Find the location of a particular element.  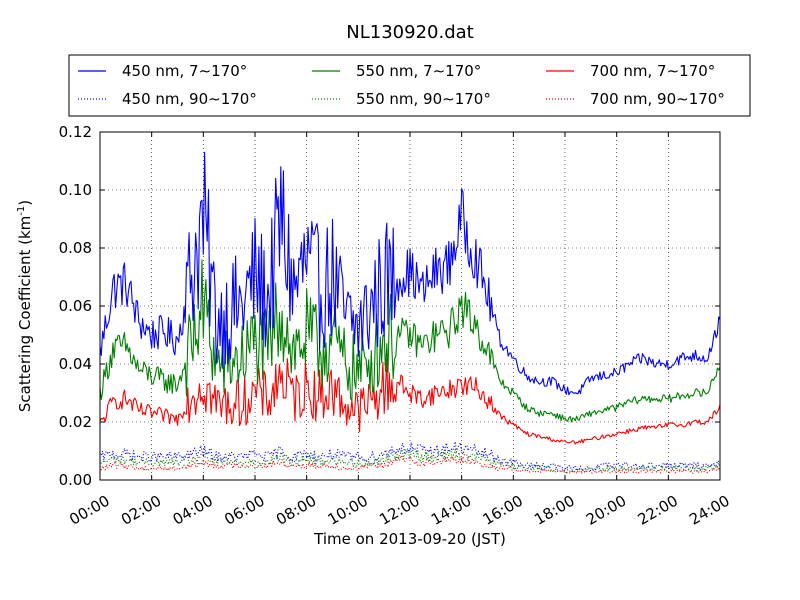

y-tick-label: 0.04 is located at coordinates (75, 364).